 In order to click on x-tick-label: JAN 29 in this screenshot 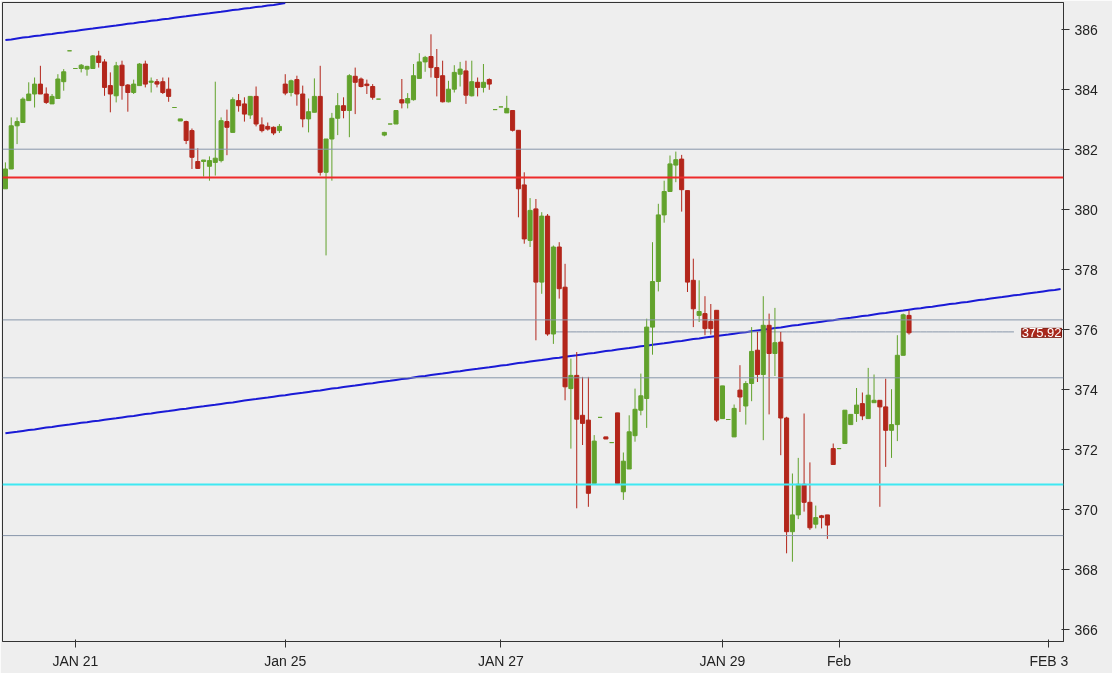, I will do `click(722, 660)`.